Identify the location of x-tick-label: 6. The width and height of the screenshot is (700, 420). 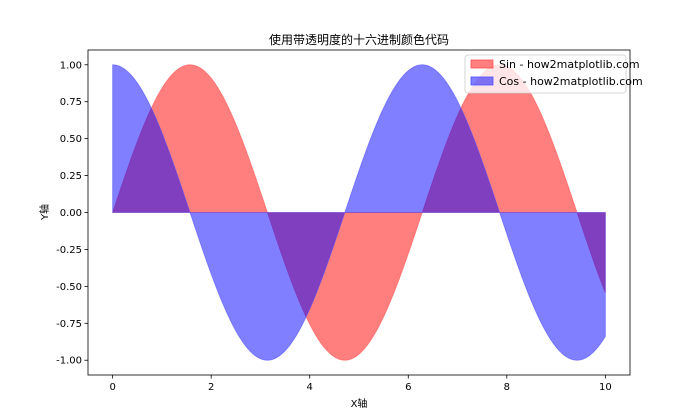
(408, 387).